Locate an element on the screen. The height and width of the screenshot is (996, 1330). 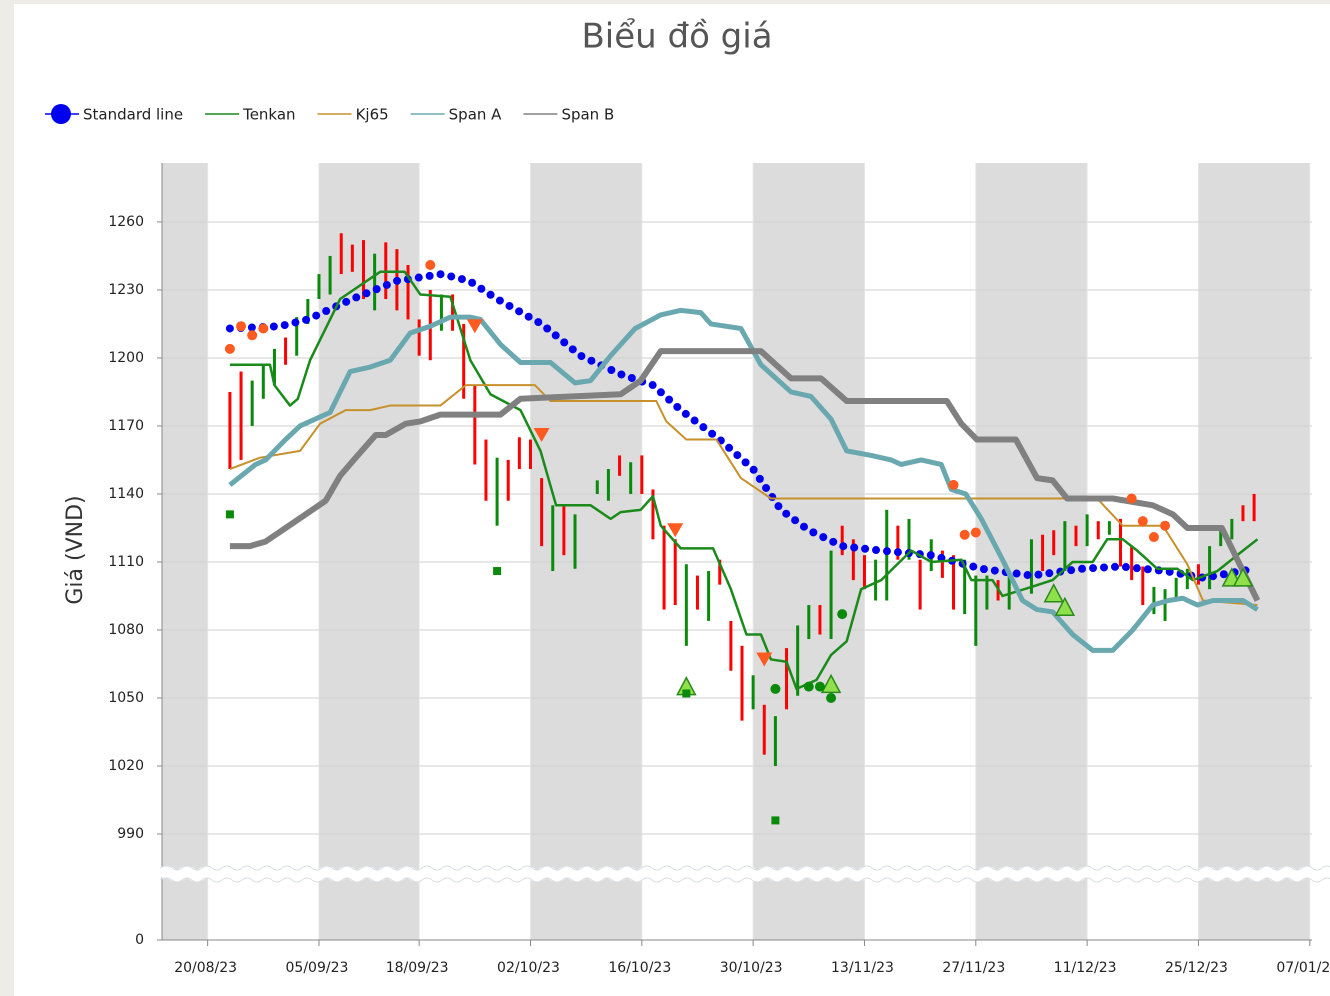
legend-label: Tenkan is located at coordinates (268, 115).